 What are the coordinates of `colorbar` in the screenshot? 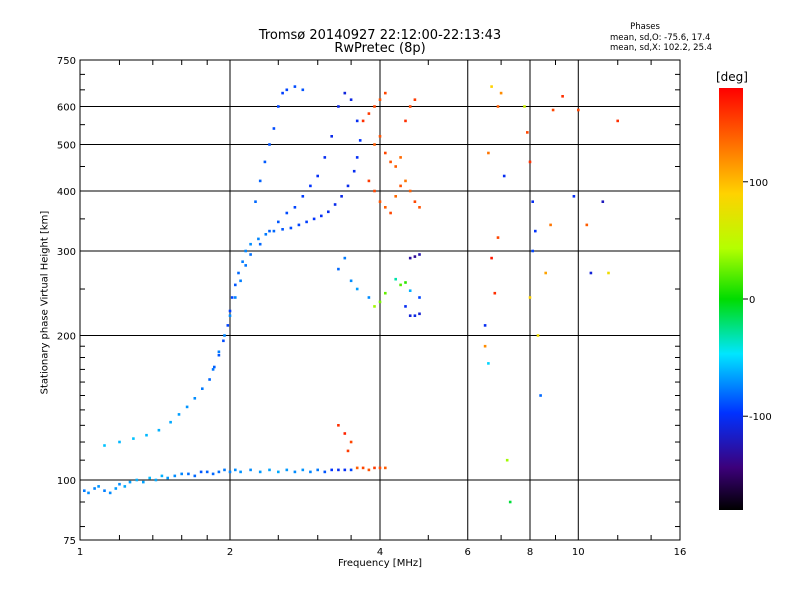 It's located at (731, 299).